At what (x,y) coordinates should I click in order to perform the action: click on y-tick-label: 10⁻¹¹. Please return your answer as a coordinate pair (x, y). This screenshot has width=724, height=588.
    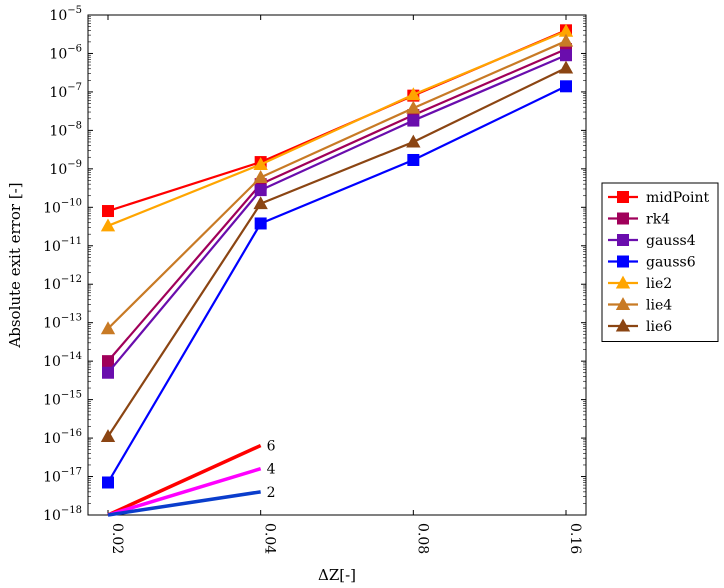
    Looking at the image, I should click on (62, 245).